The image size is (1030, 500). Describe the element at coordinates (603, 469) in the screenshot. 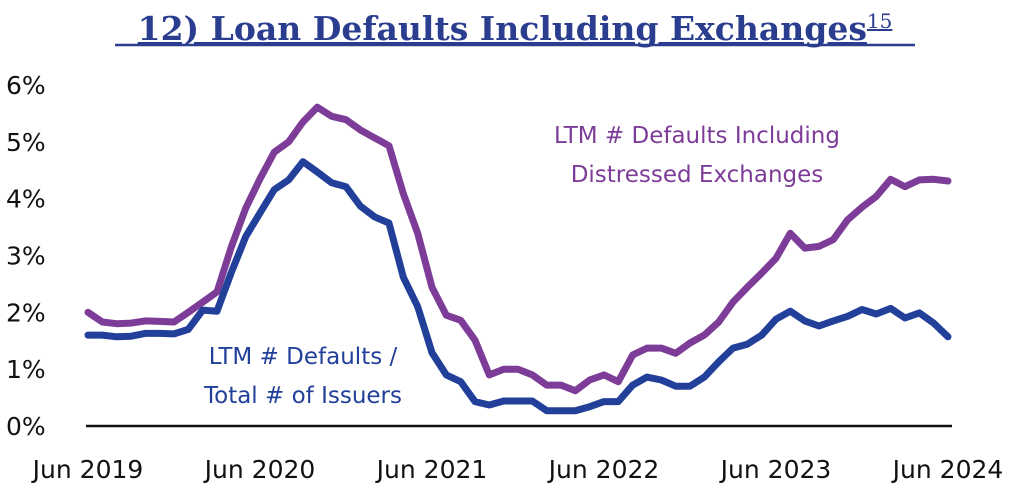

I see `x-tick-label: Jun 2022` at that location.